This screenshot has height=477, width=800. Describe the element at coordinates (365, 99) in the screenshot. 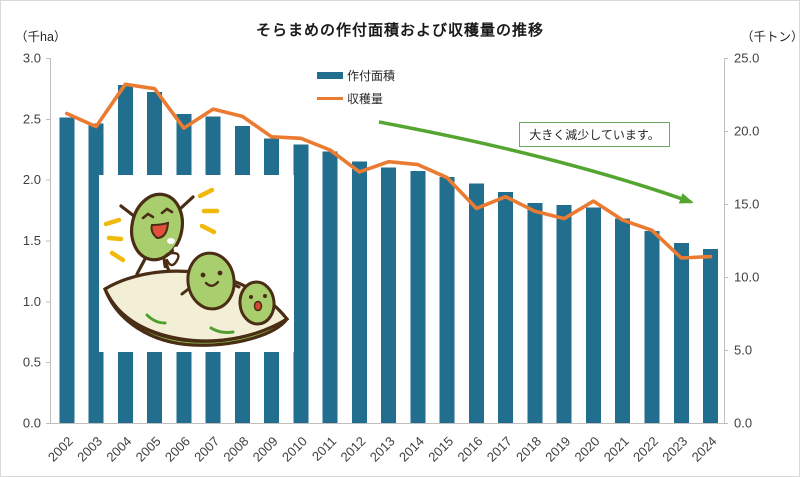

I see `legend-label-harvest: 収穫量` at that location.